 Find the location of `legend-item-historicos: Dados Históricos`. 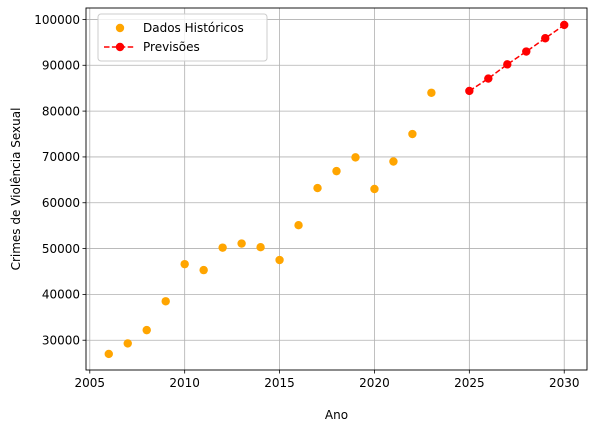

legend-item-historicos: Dados Históricos is located at coordinates (179, 28).